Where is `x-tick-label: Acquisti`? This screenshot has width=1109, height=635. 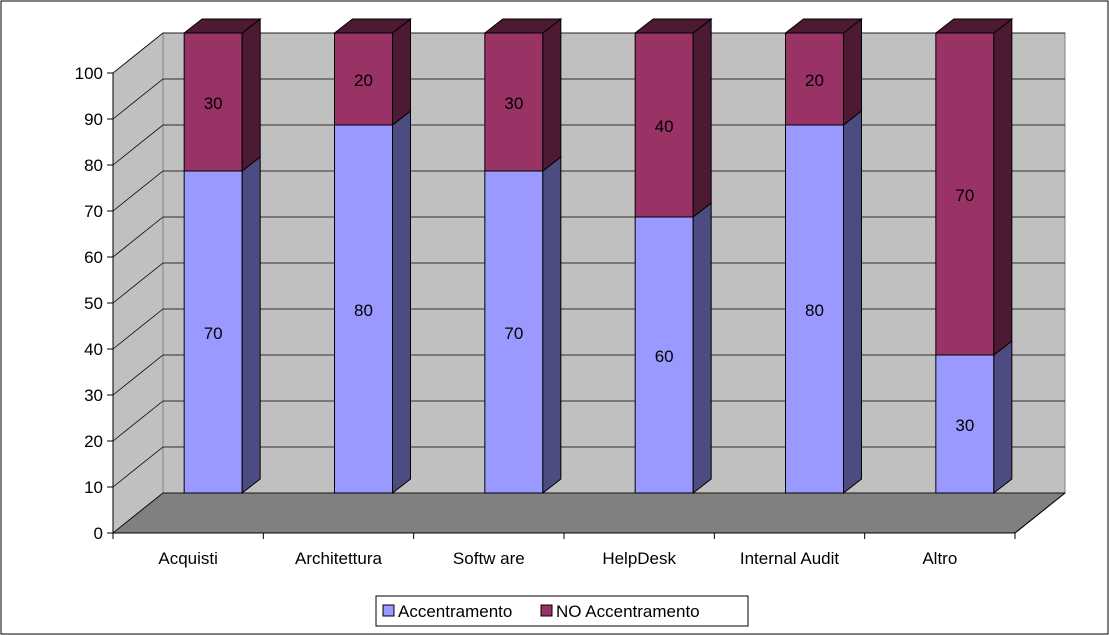 x-tick-label: Acquisti is located at coordinates (188, 558).